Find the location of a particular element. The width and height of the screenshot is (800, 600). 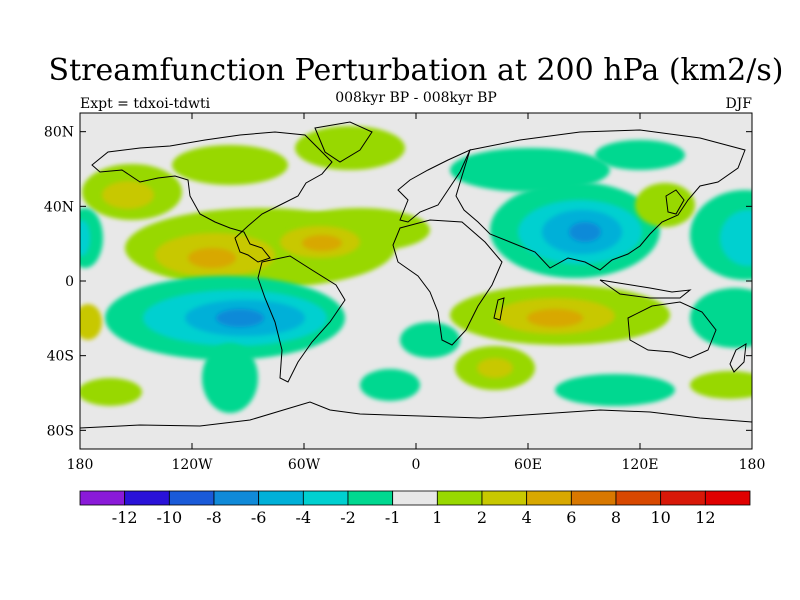

y-tick-label: 40S is located at coordinates (60, 357).